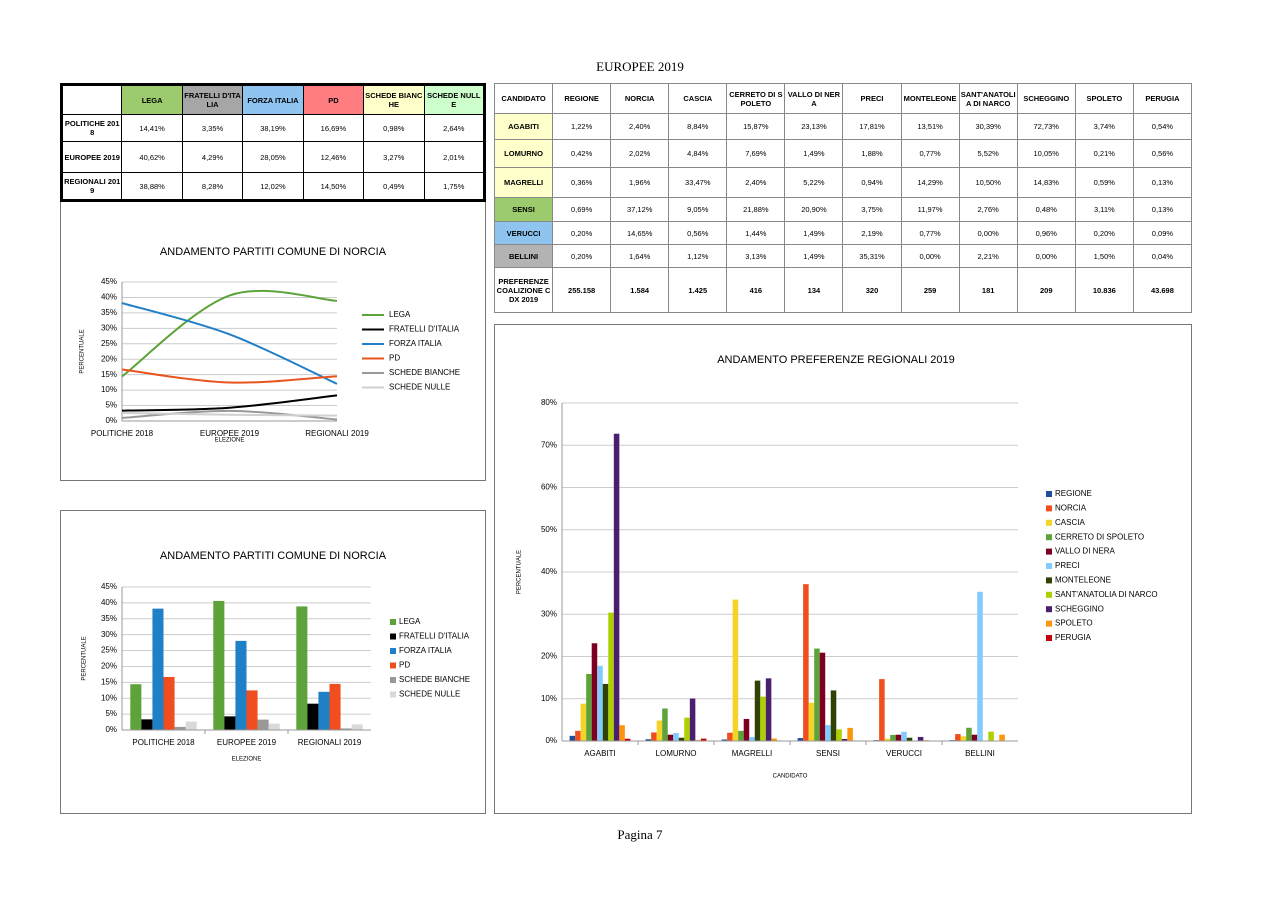  I want to click on legend-label: SCHEDE NULLE, so click(429, 694).